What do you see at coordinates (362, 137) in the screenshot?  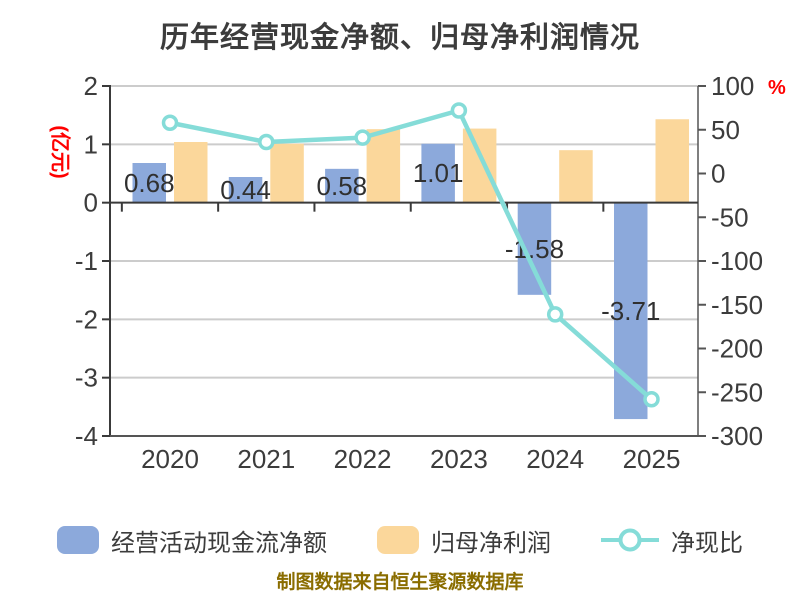 I see `line-marker-2022` at bounding box center [362, 137].